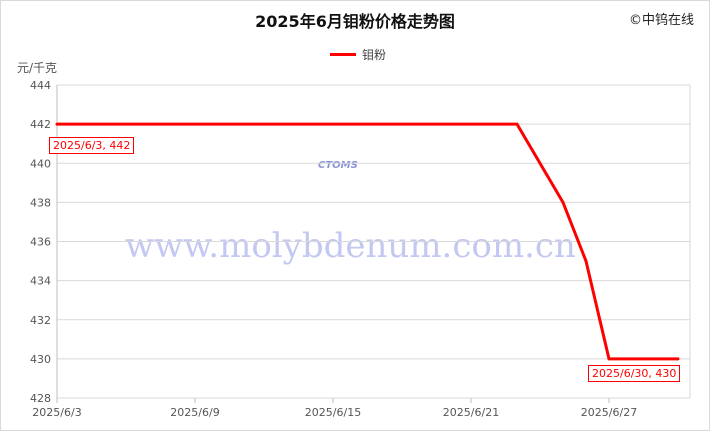  Describe the element at coordinates (661, 20) in the screenshot. I see `copyright: ©中钨在线` at that location.